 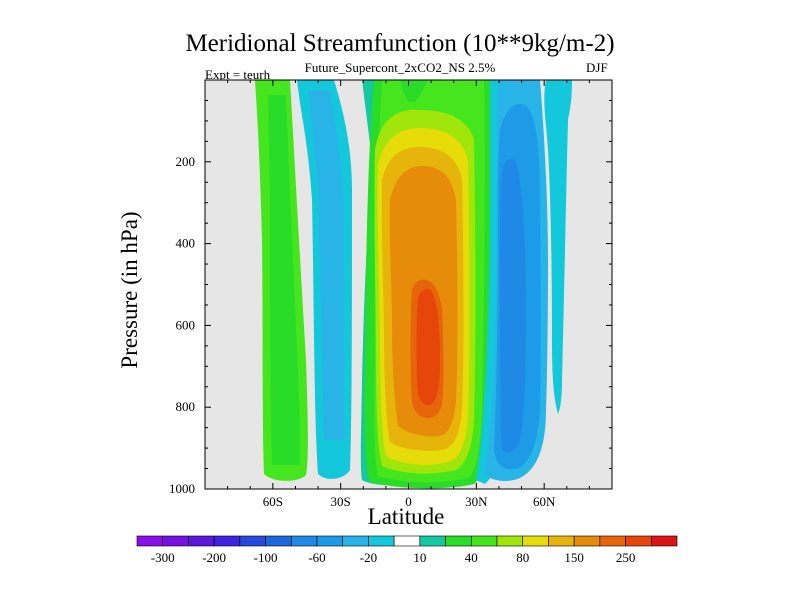 What do you see at coordinates (597, 67) in the screenshot?
I see `season-label: DJF` at bounding box center [597, 67].